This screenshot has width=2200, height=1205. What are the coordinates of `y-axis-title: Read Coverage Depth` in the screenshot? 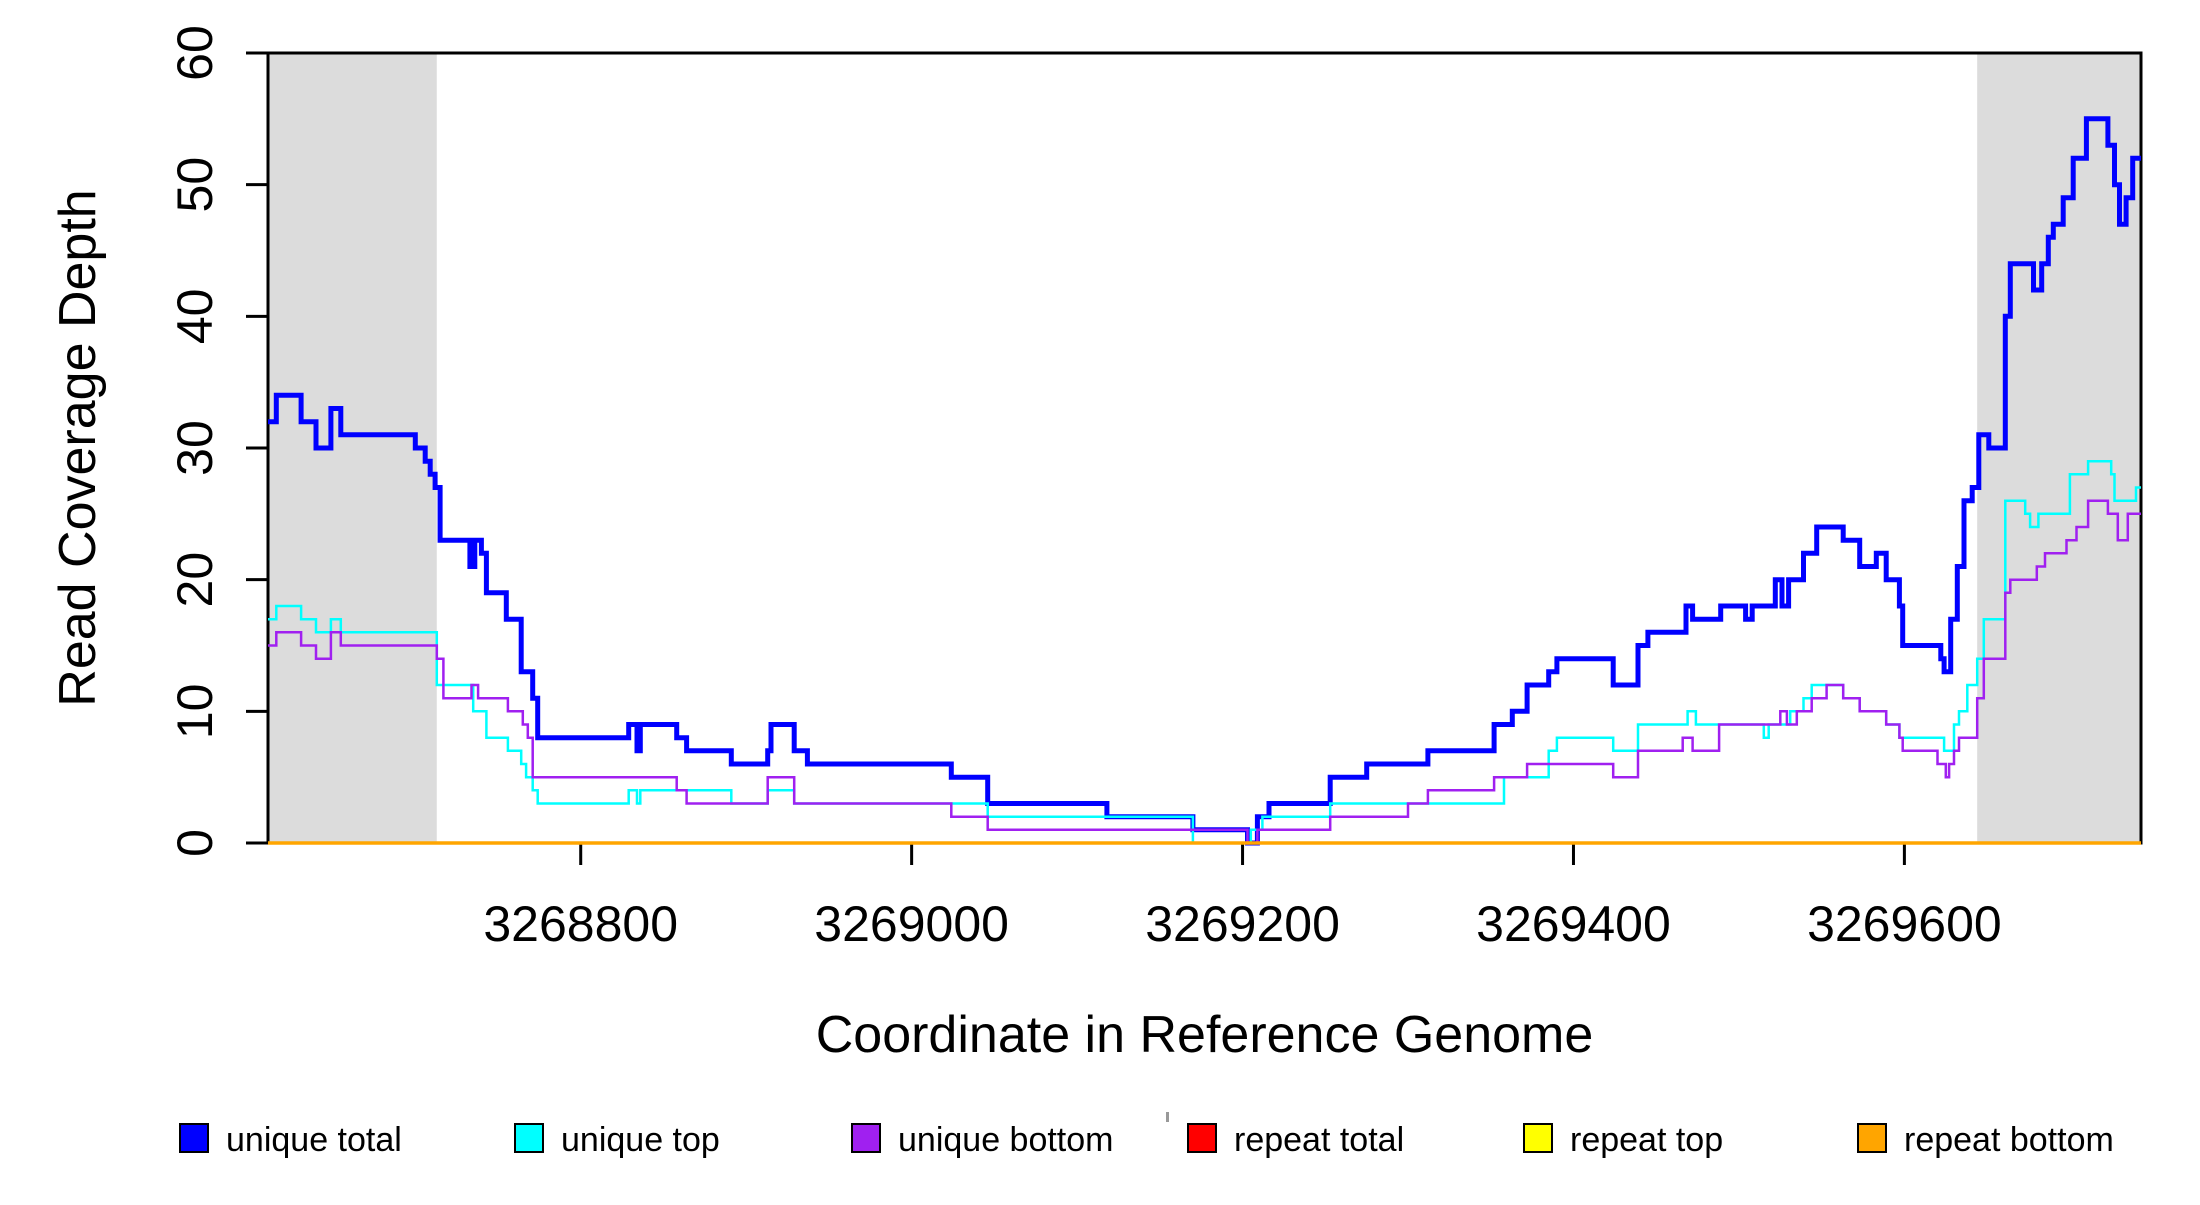 It's located at (78, 447).